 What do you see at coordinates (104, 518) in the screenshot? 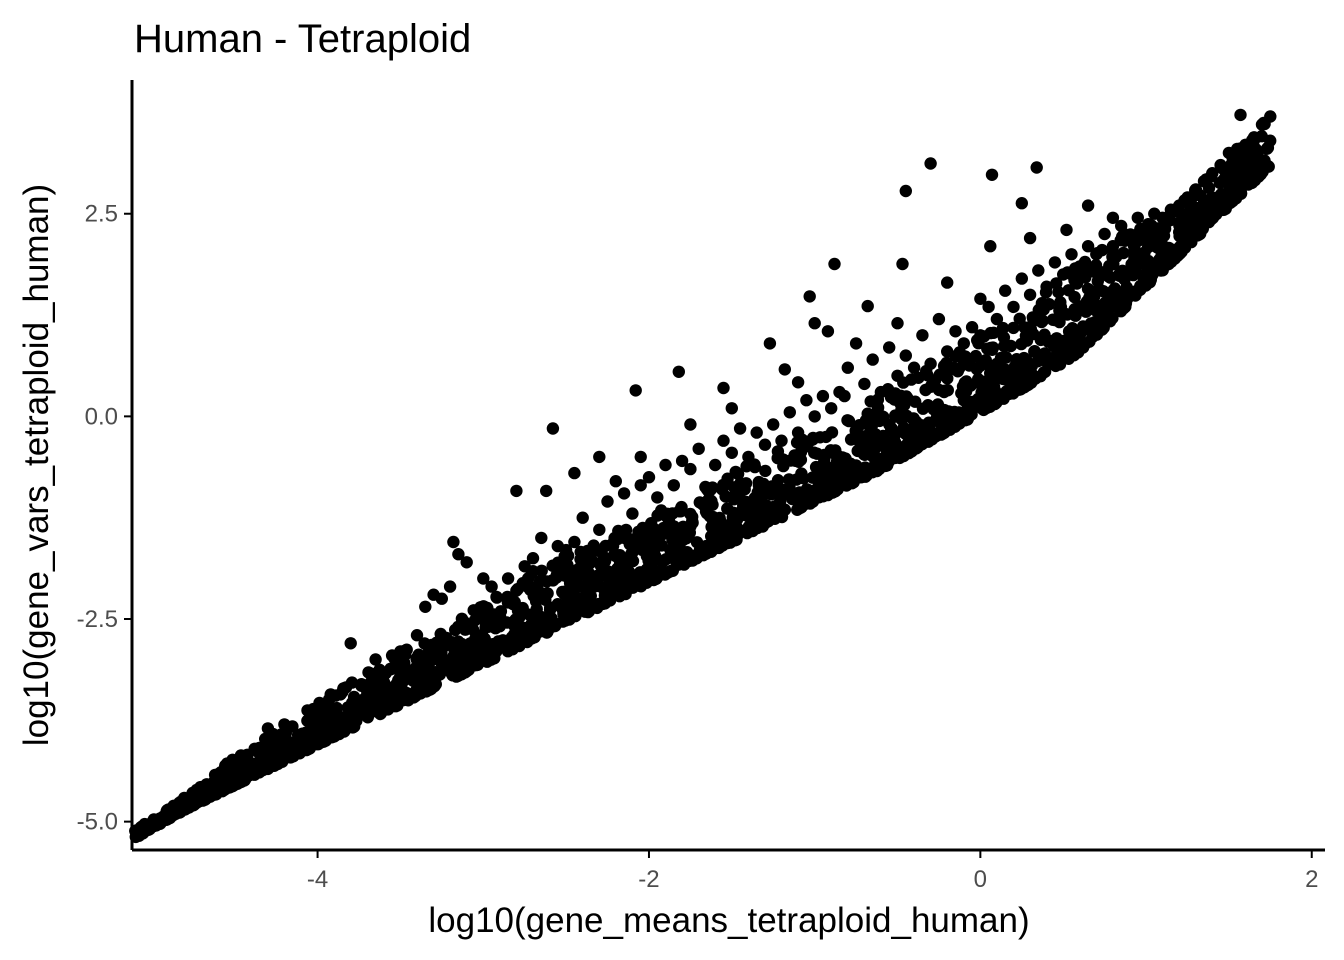
I see `y-ticks: -5.0 -2.5 0.0 2.5` at bounding box center [104, 518].